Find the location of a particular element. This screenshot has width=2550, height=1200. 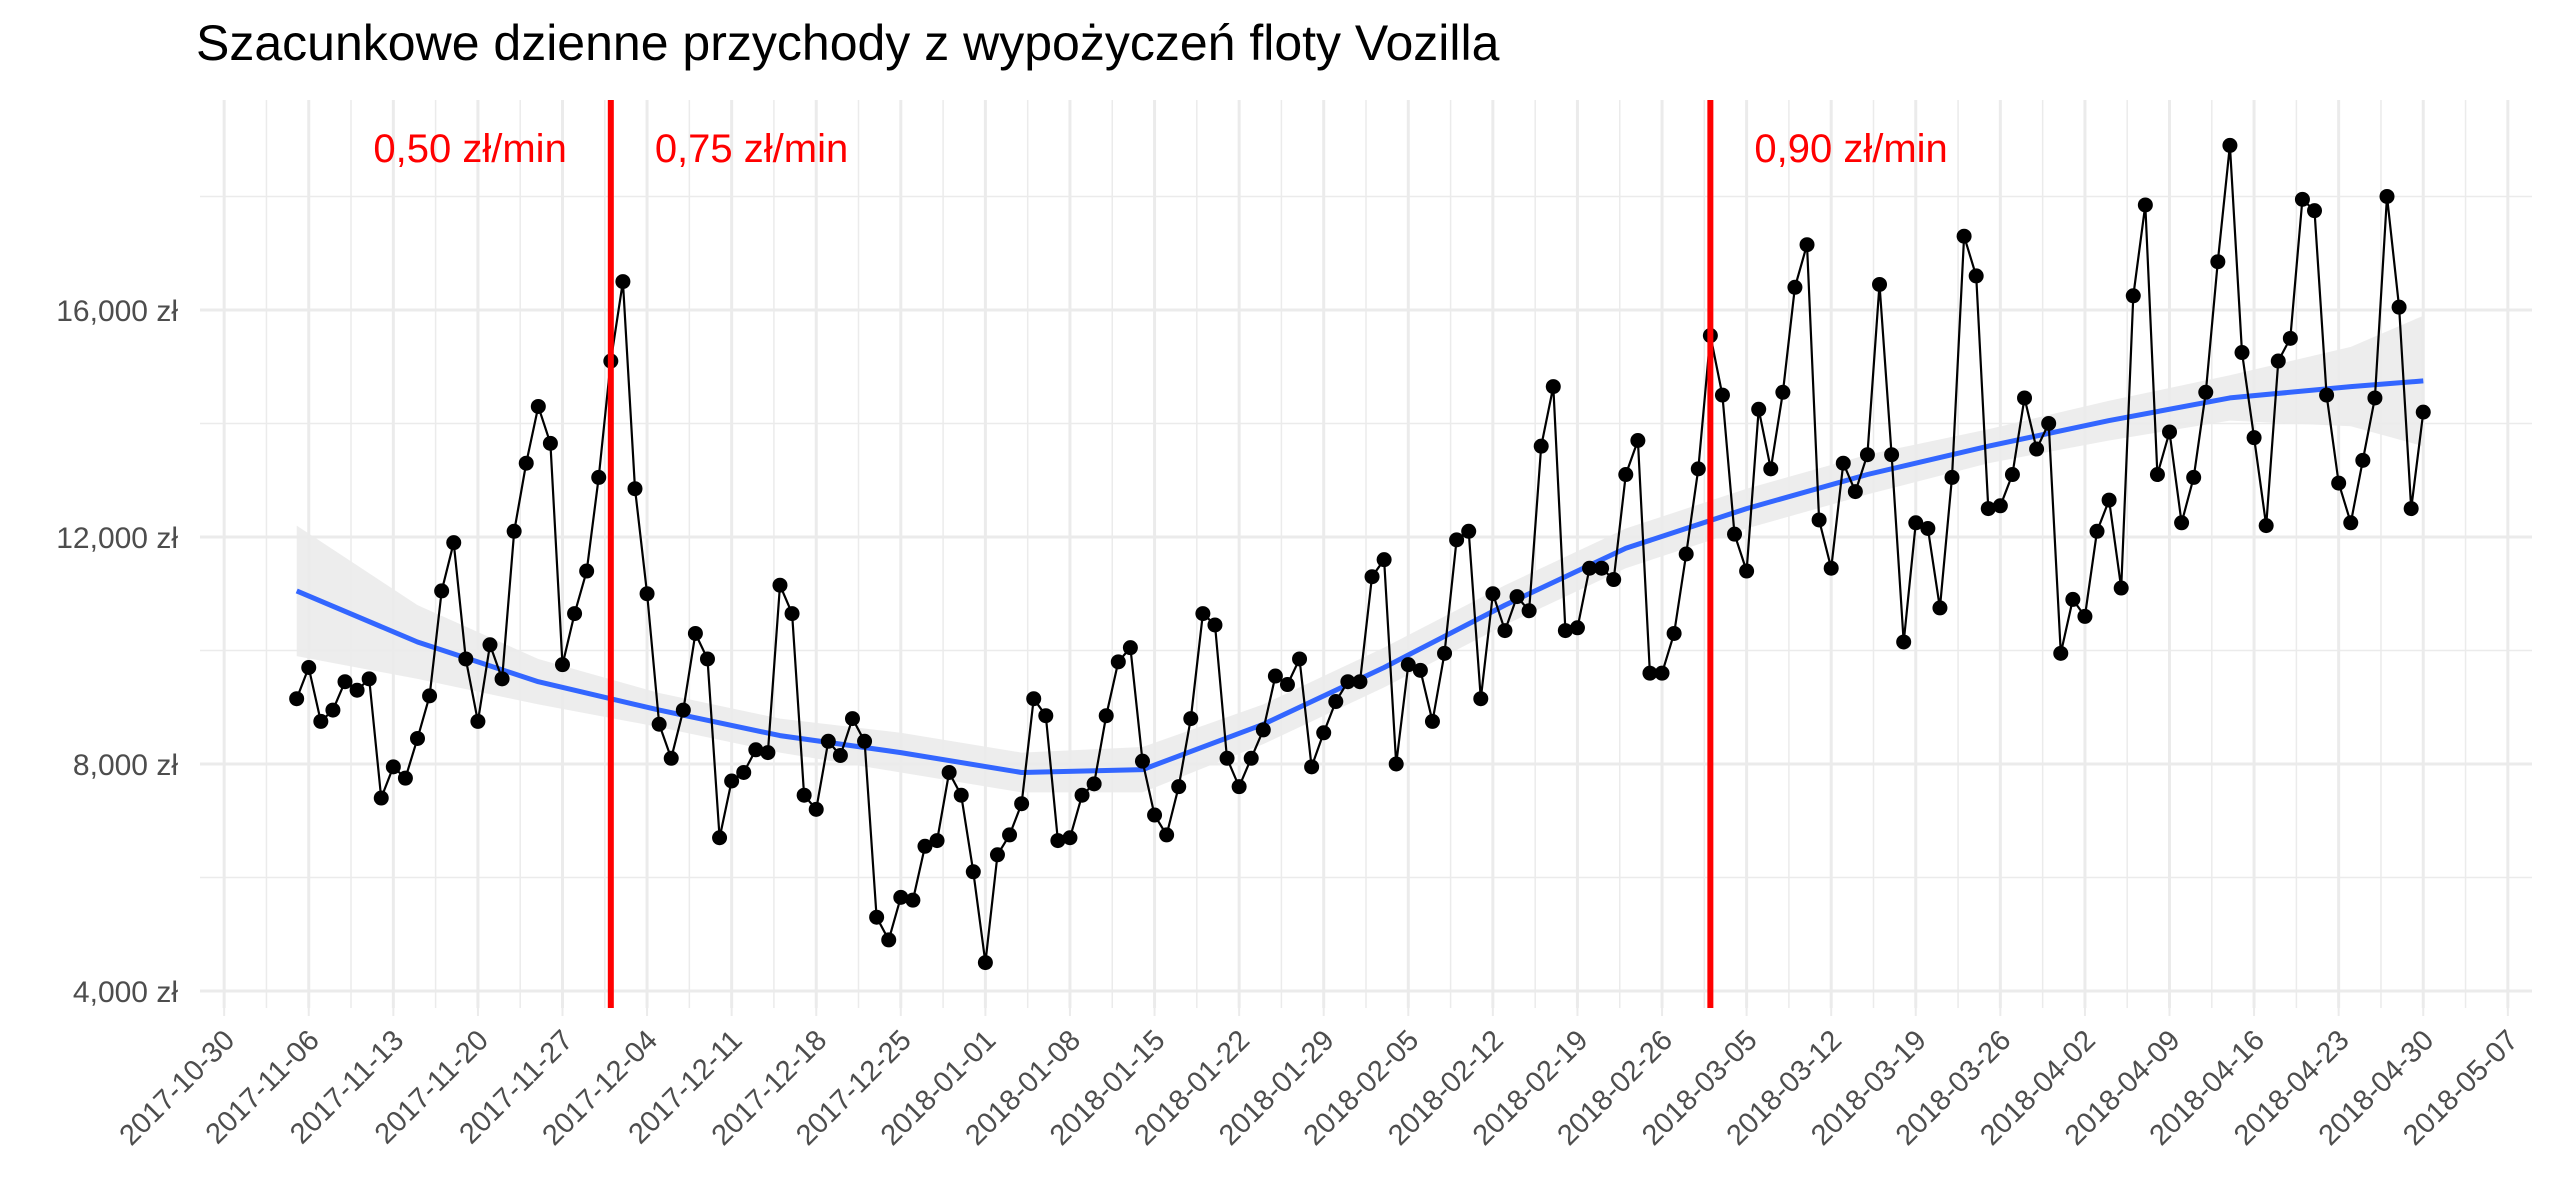

price-label: 0,90 zł/min is located at coordinates (1850, 149).